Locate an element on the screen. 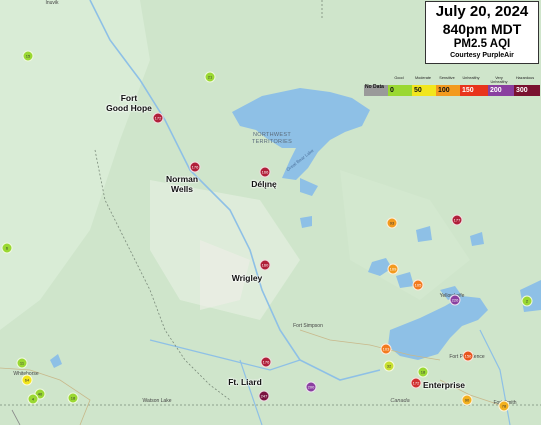  city-norman-wells-line-2: Wells is located at coordinates (182, 189).